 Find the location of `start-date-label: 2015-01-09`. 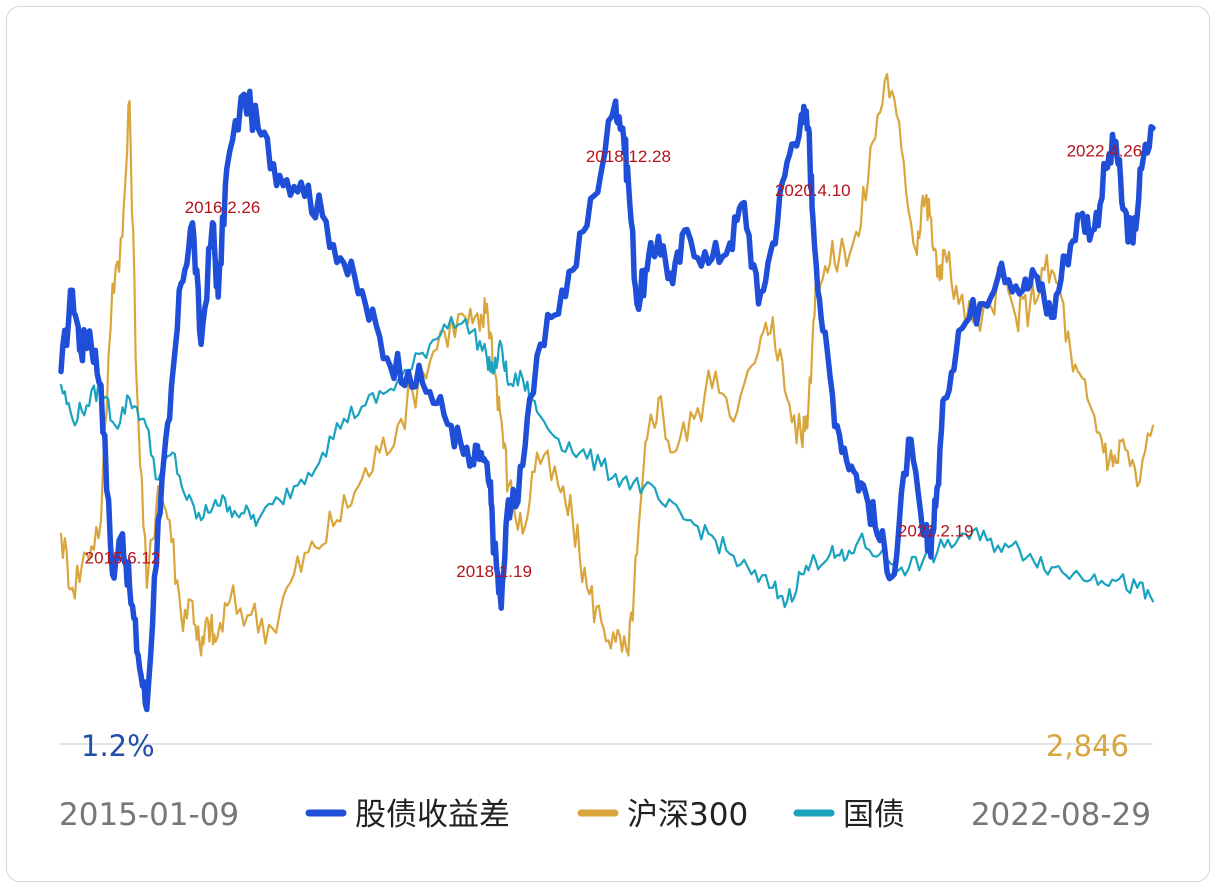

start-date-label: 2015-01-09 is located at coordinates (149, 815).